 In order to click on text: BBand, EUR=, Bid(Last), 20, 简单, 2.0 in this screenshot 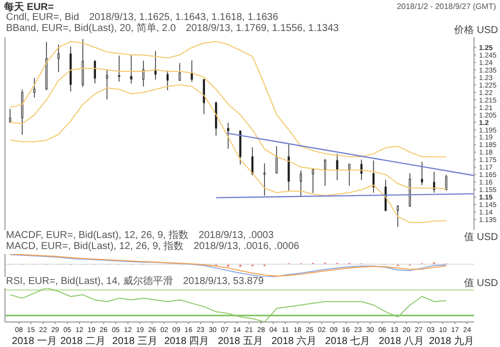, I will do `click(91, 28)`.